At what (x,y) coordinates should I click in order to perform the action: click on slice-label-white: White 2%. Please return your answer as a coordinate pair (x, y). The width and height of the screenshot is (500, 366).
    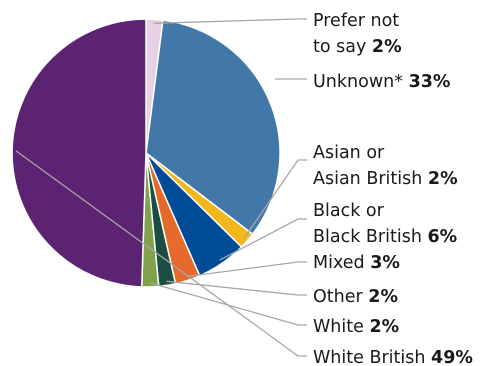
    Looking at the image, I should click on (356, 327).